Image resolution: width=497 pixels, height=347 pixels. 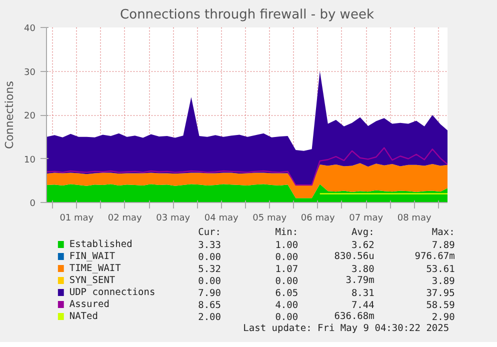 What do you see at coordinates (247, 166) in the screenshot?
I see `line-series` at bounding box center [247, 166].